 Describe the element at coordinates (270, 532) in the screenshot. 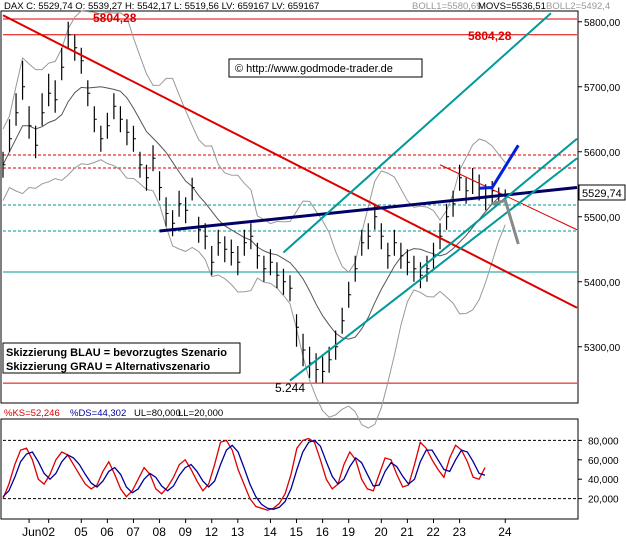

I see `xtick-label-14: 14` at that location.